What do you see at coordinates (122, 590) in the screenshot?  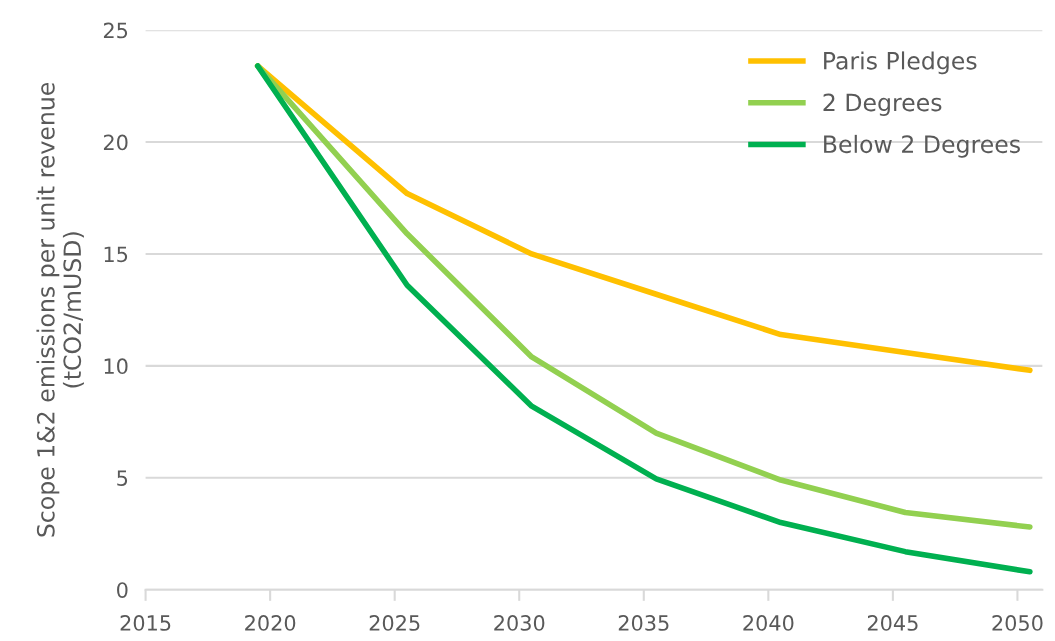 I see `y-tick-label: 0` at bounding box center [122, 590].